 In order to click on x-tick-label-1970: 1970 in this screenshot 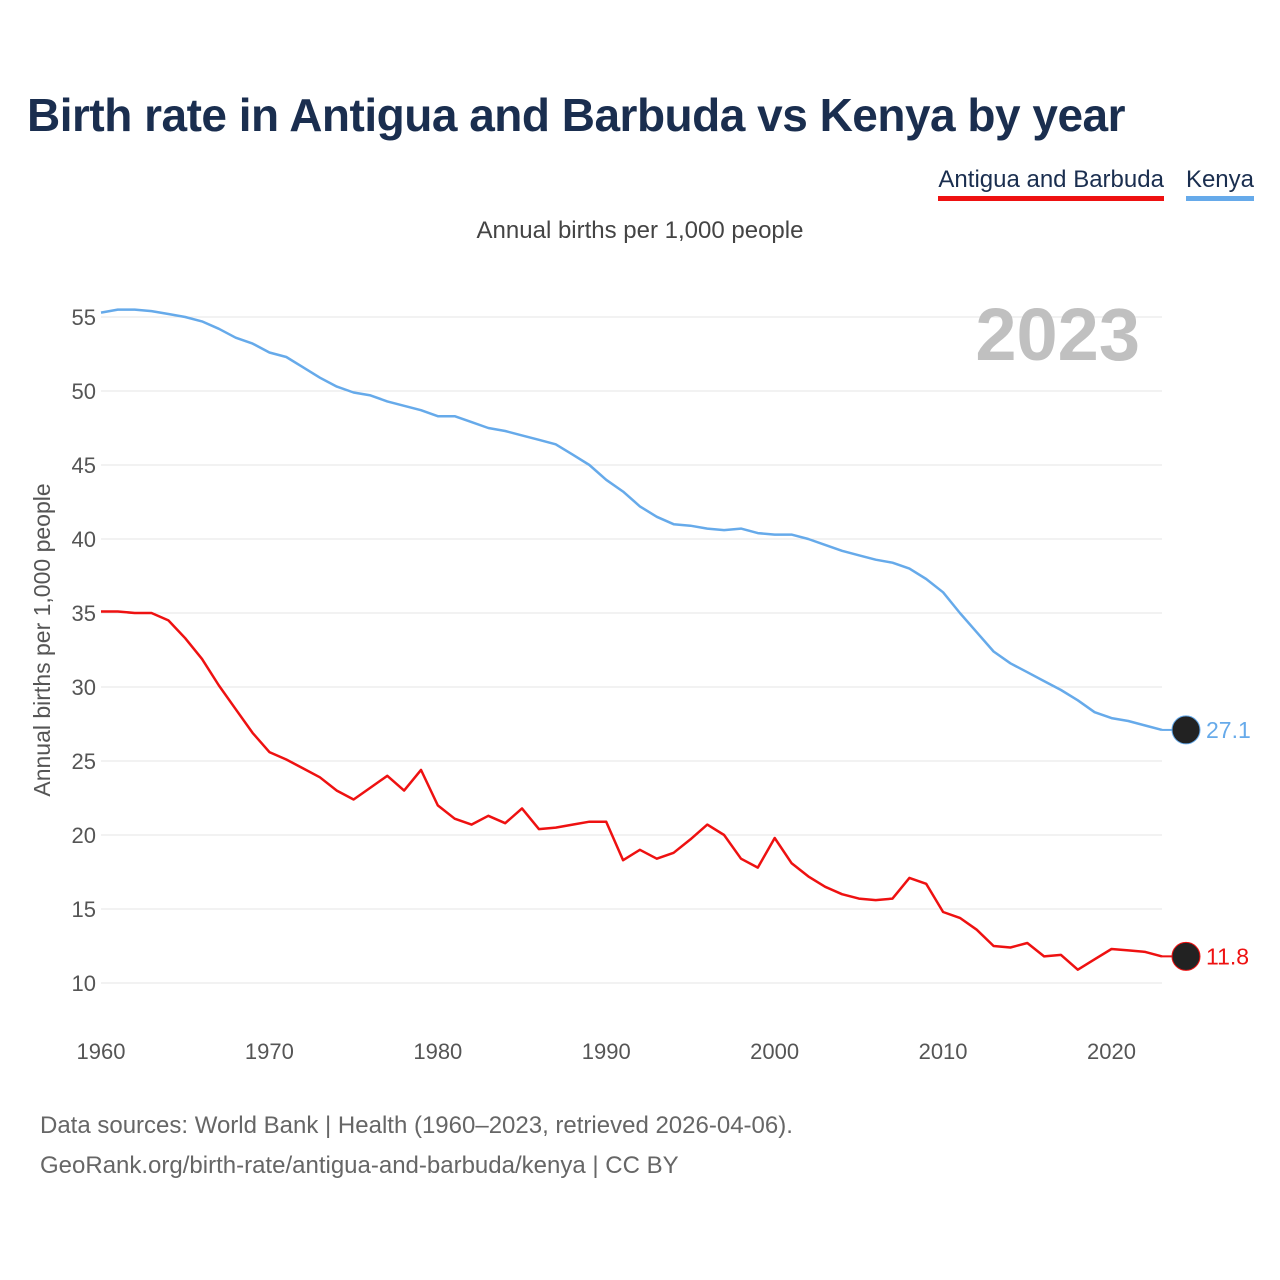, I will do `click(269, 1051)`.